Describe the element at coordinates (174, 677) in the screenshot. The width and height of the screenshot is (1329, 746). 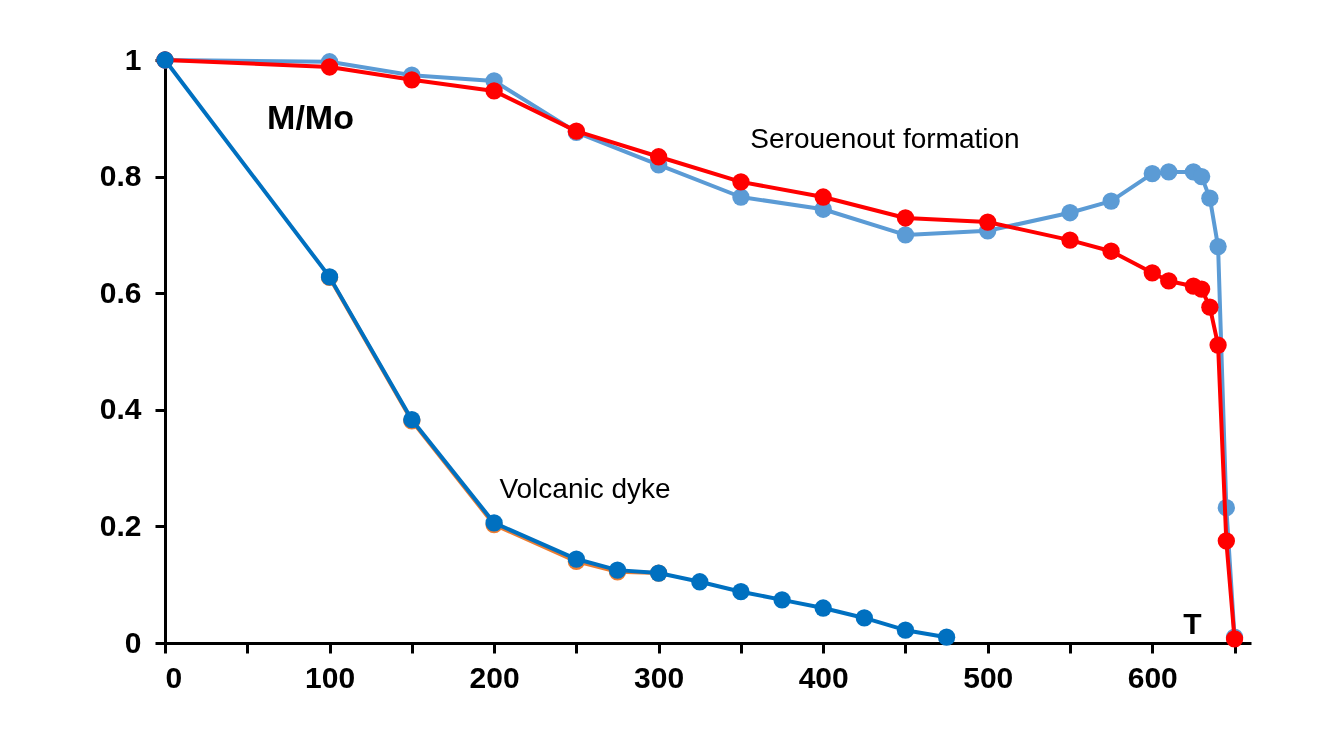
I see `x-tick-label: 0` at that location.